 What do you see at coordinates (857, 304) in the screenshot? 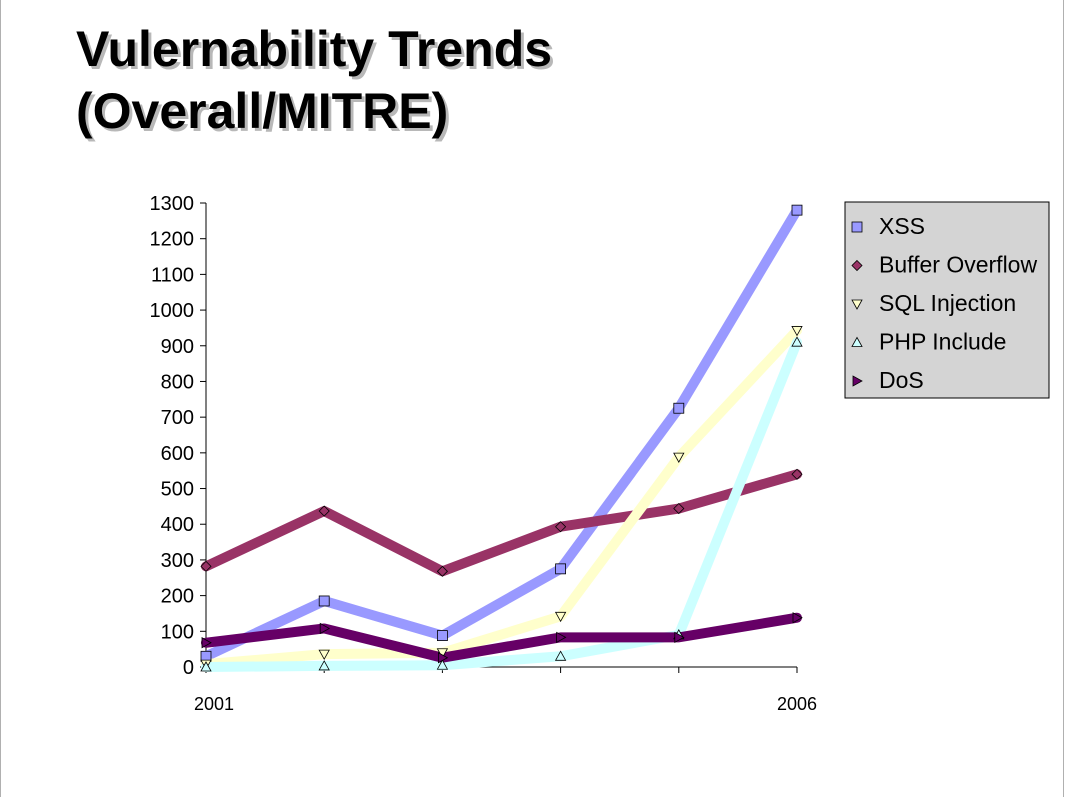
I see `legend-marker-sql-injection` at bounding box center [857, 304].